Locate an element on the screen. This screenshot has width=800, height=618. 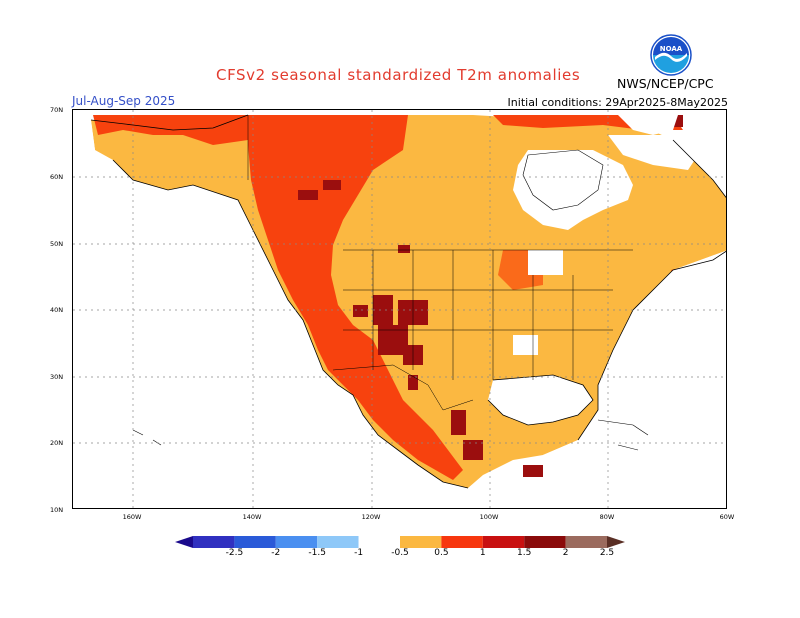
initial-conditions: Initial conditions: 29Apr2025-8May2025 is located at coordinates (617, 102).